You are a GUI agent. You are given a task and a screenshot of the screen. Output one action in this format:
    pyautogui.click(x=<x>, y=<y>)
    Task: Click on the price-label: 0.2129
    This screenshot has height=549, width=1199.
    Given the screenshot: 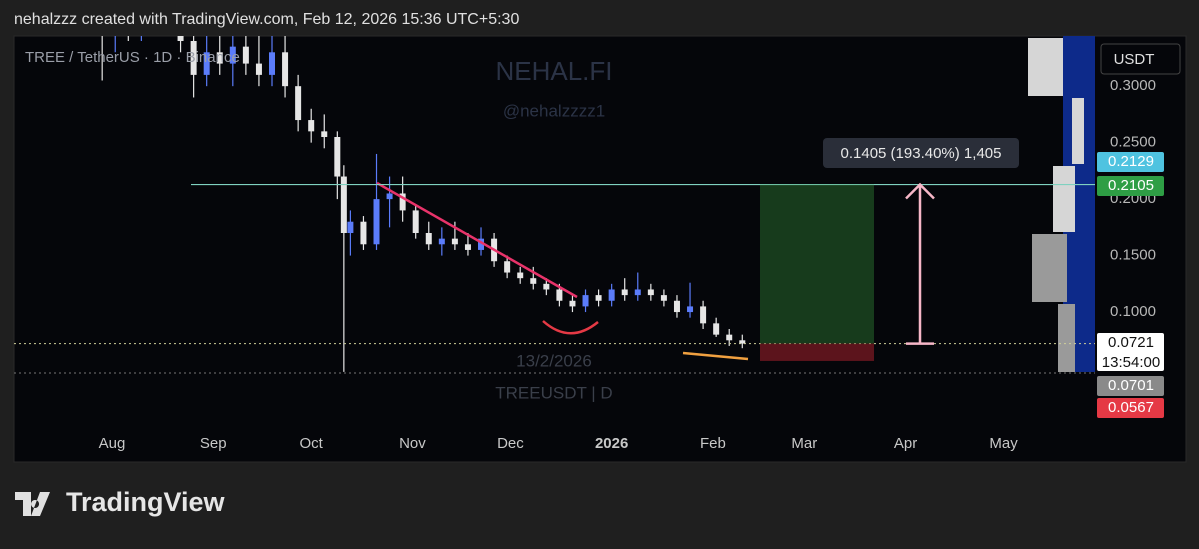 What is the action you would take?
    pyautogui.click(x=1131, y=161)
    